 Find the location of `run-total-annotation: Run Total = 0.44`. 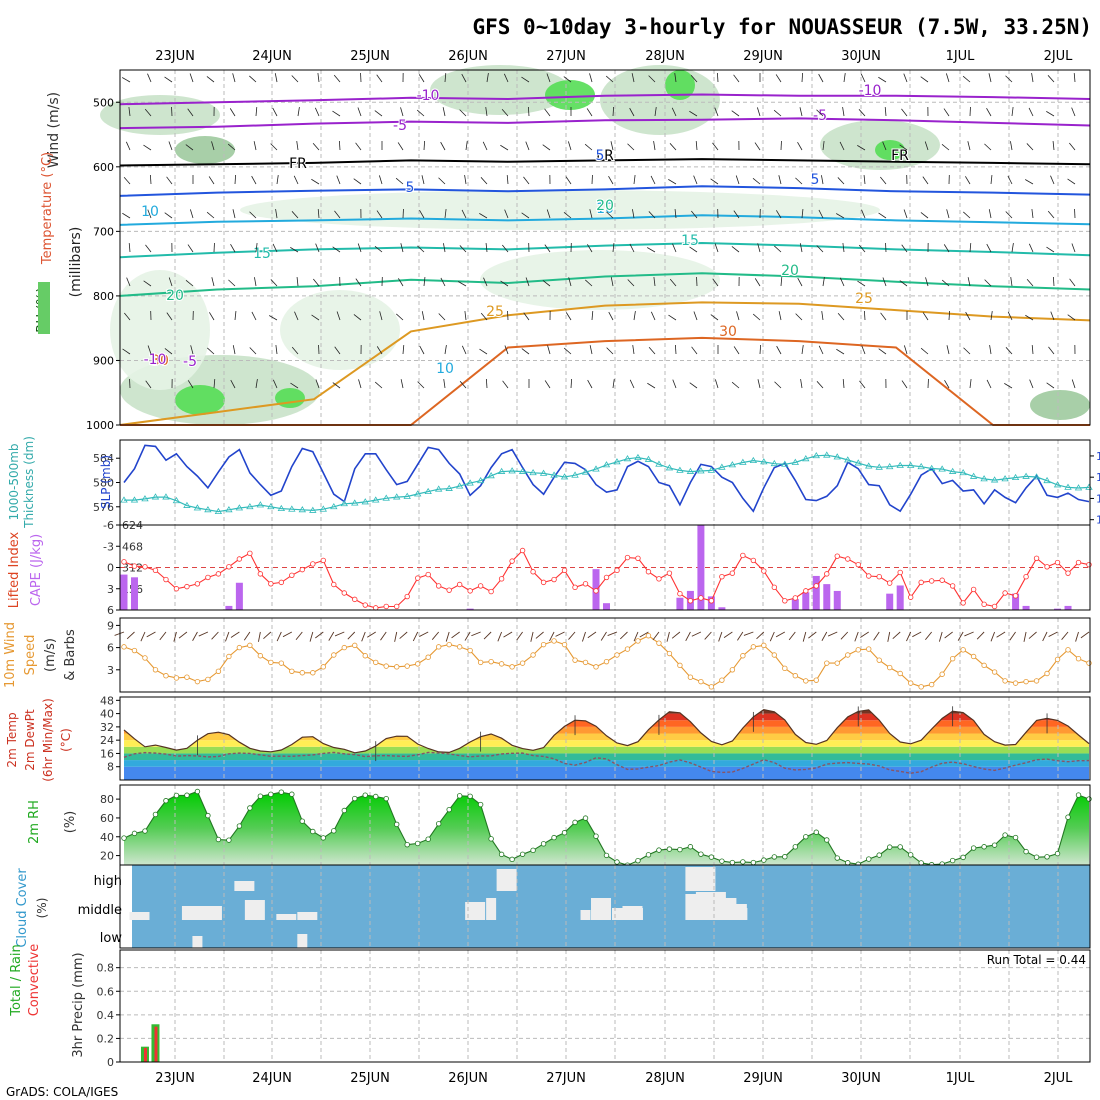

run-total-annotation: Run Total = 0.44 is located at coordinates (1036, 960).